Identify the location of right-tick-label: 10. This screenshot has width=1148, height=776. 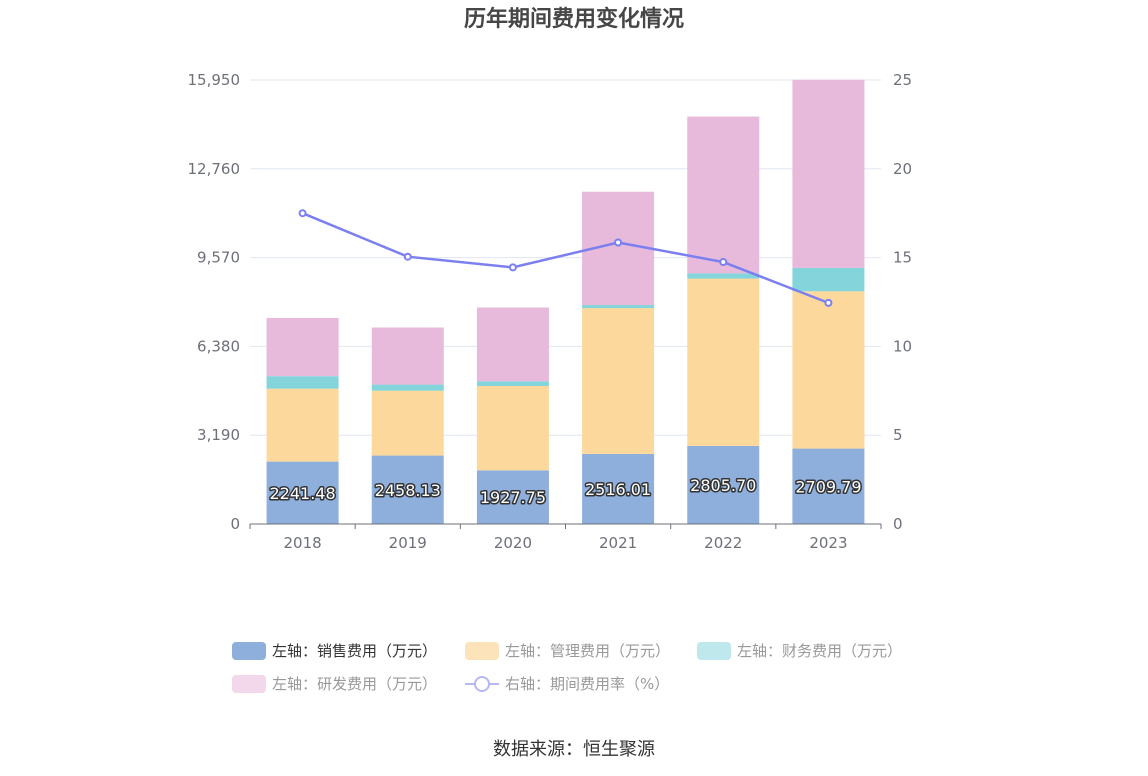
(902, 346).